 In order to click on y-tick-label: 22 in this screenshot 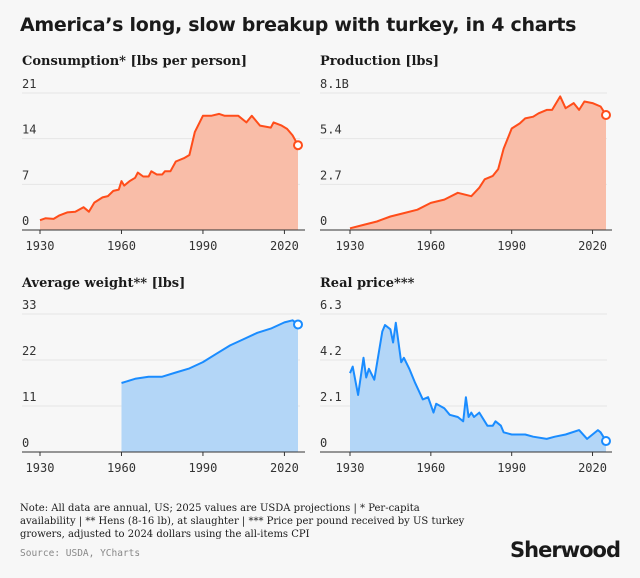, I will do `click(29, 351)`.